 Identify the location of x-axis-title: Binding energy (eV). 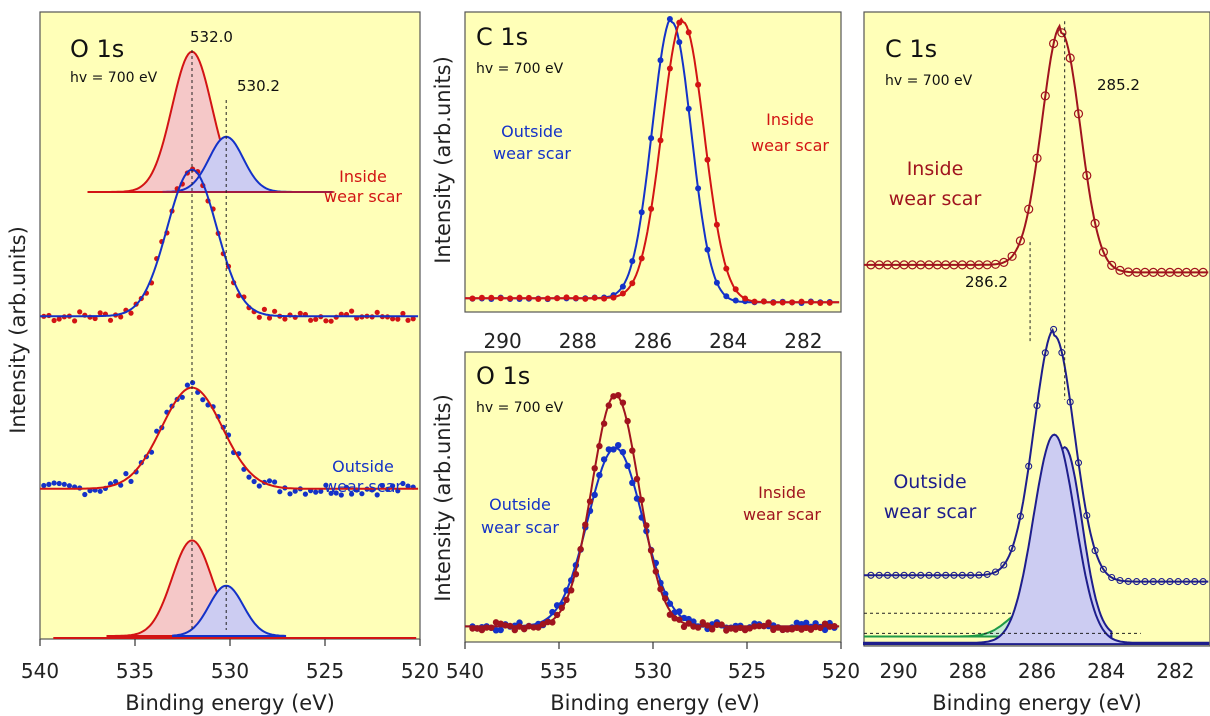
(230, 703).